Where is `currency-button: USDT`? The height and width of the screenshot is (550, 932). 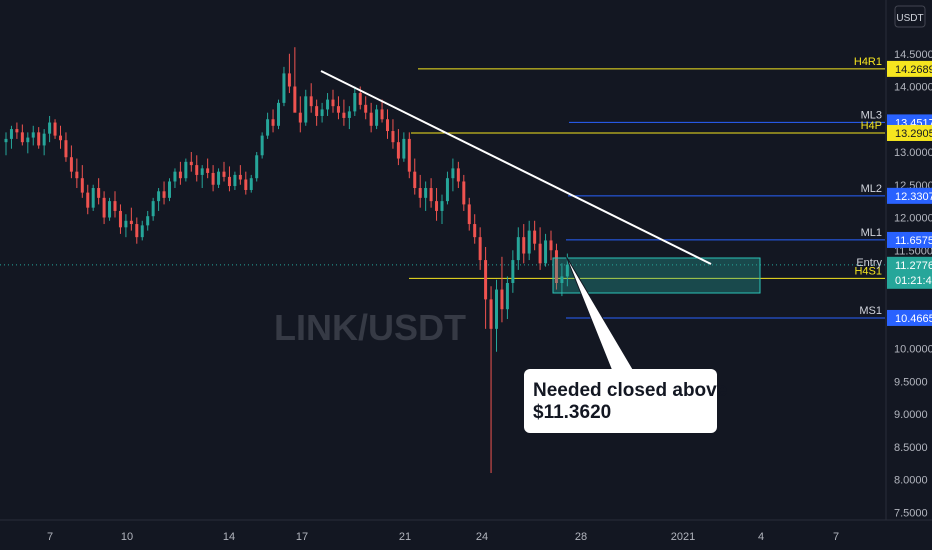
currency-button: USDT is located at coordinates (910, 16).